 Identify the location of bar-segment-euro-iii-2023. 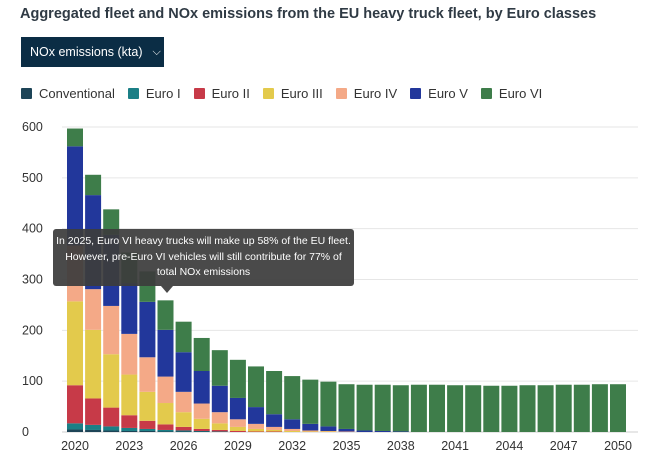
(129, 395).